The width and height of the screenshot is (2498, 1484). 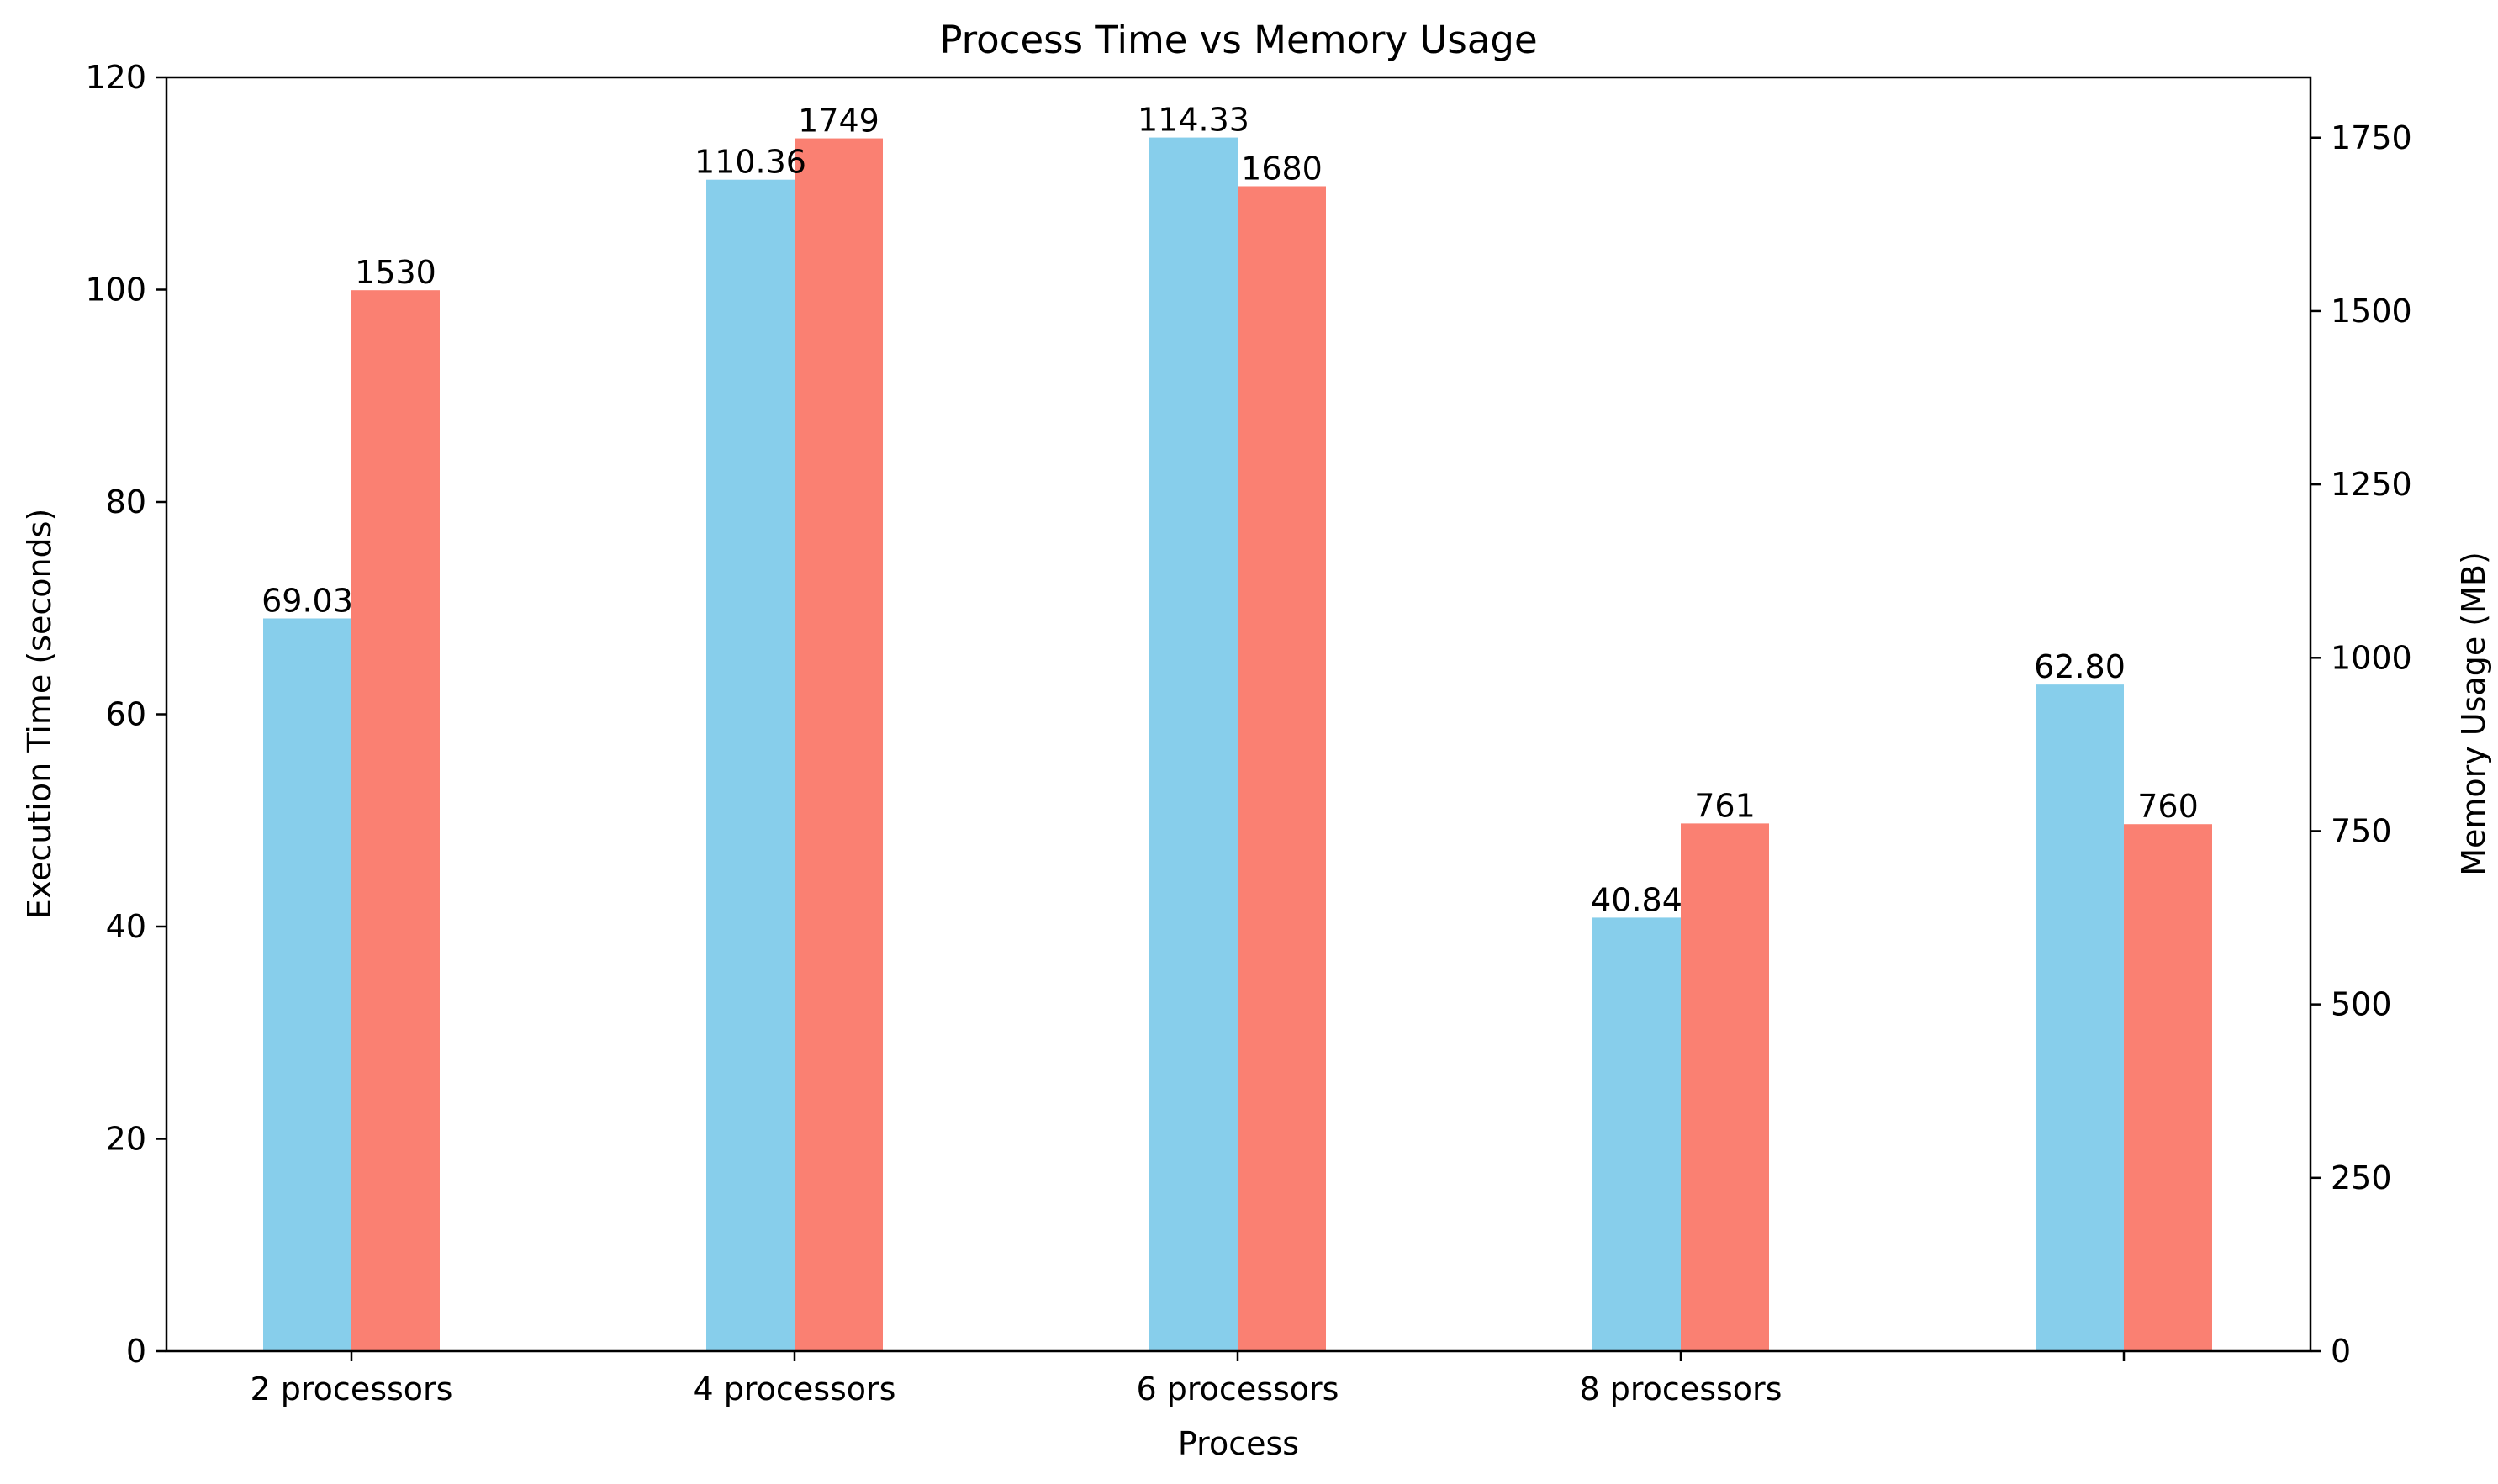 What do you see at coordinates (39, 714) in the screenshot?
I see `y-axis-left-title: Execution Time (seconds)` at bounding box center [39, 714].